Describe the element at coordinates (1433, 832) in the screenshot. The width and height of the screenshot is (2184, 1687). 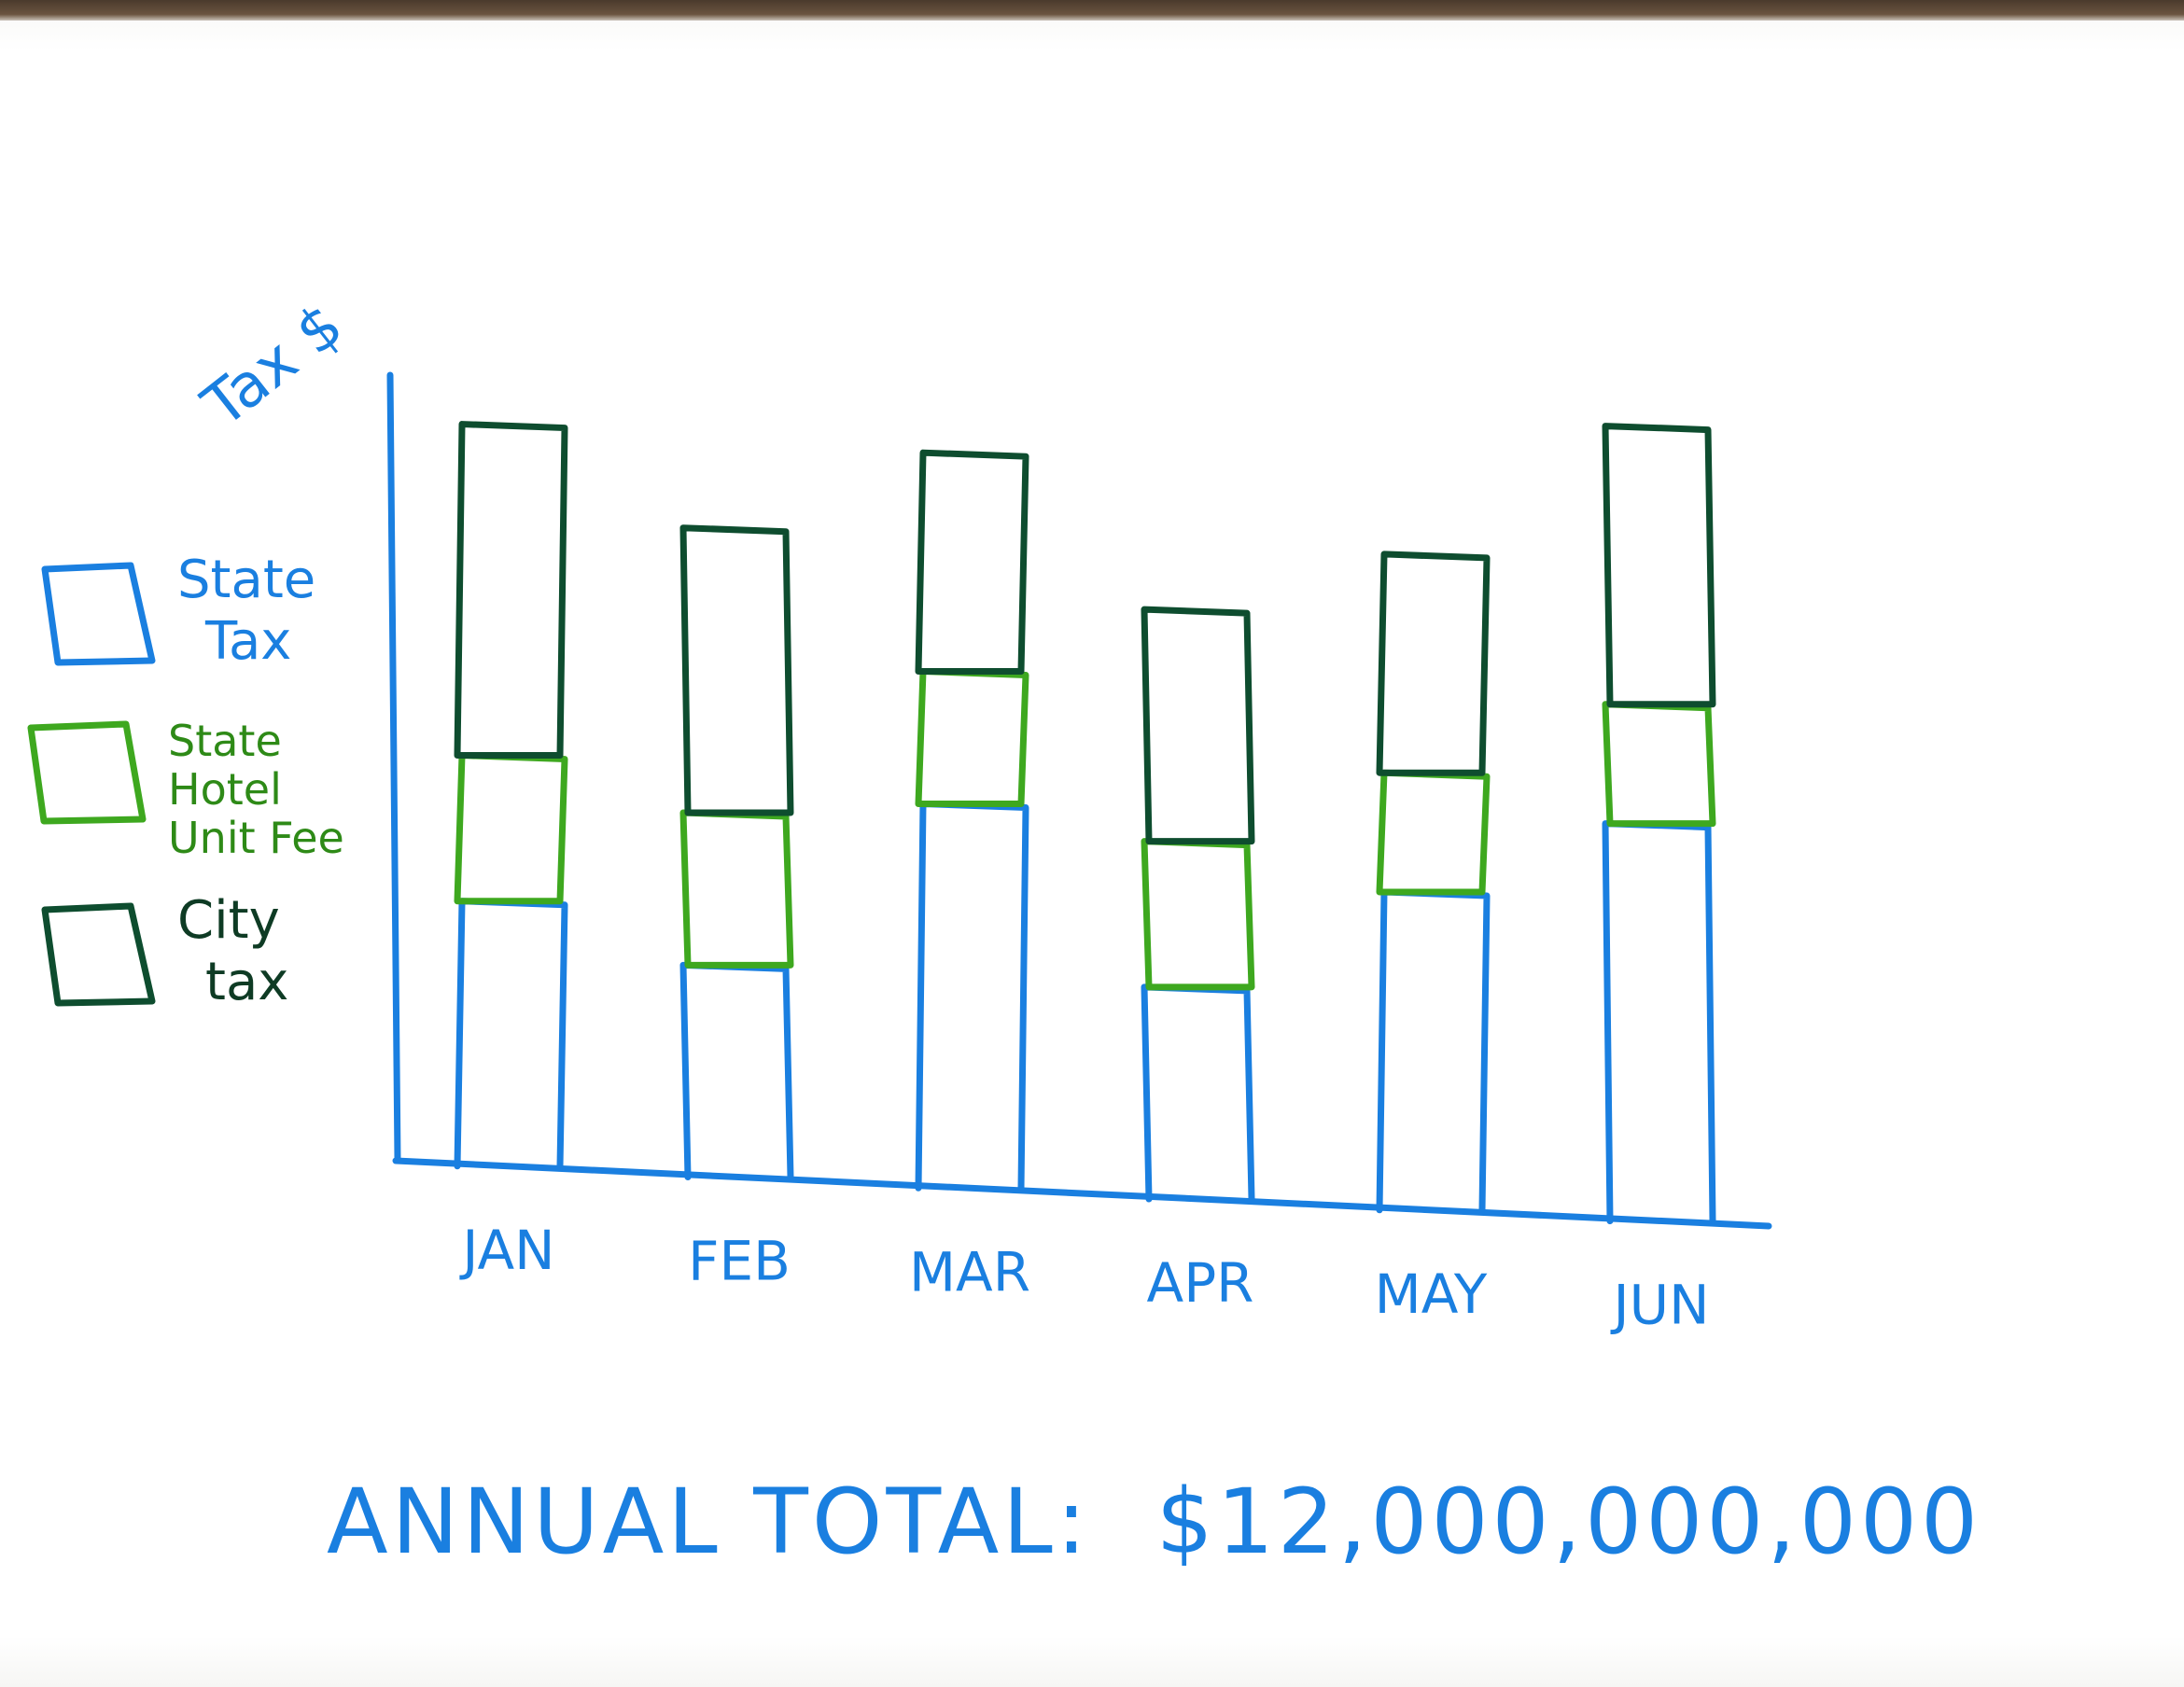
I see `bar-may-state-hotel-unit-fee` at that location.